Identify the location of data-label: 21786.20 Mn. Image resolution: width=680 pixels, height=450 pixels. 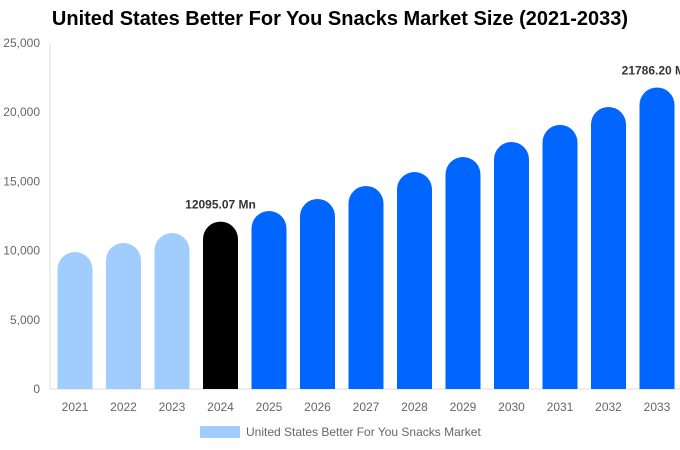
(651, 70).